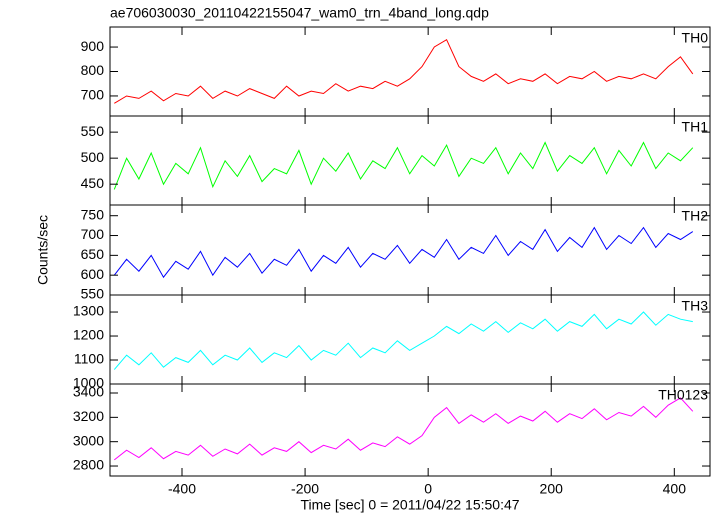 The width and height of the screenshot is (717, 516). I want to click on y-tick-label: 450, so click(93, 183).